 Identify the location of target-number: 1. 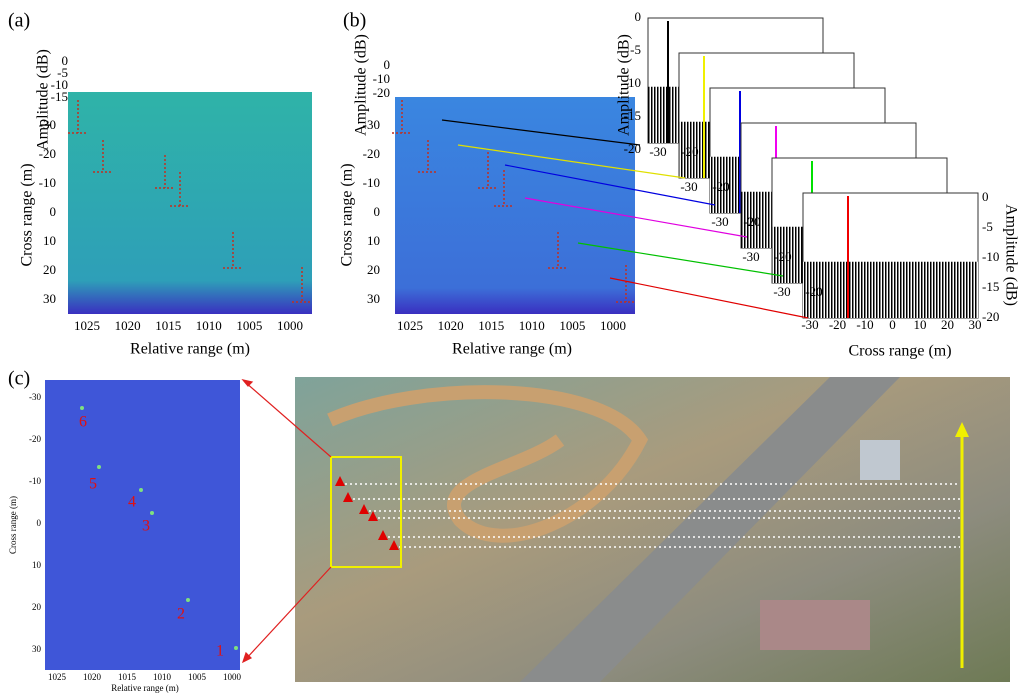
(220, 651).